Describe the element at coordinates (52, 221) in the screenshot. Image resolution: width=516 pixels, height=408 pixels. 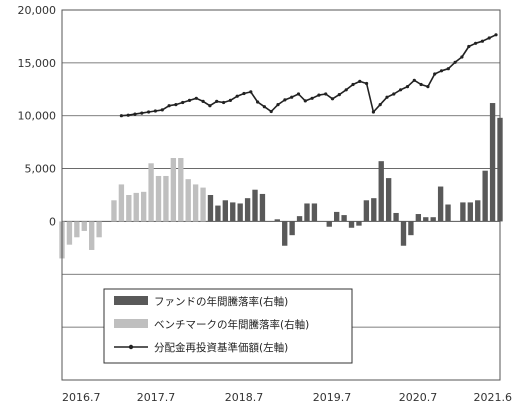
I see `y-tick-label: 0` at that location.